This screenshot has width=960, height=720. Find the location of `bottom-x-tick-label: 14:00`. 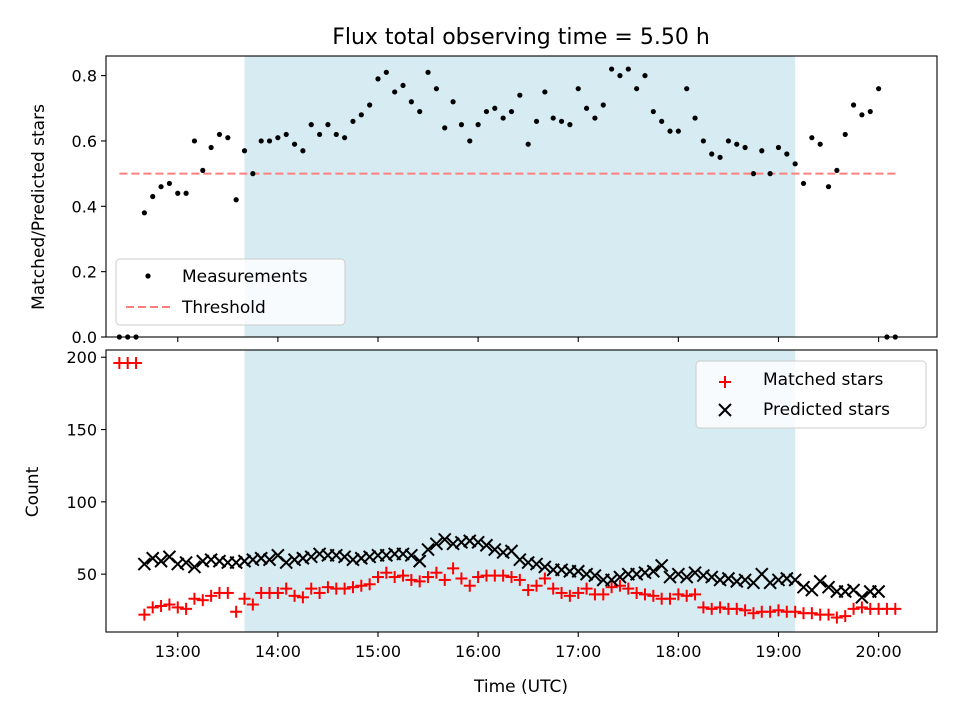

bottom-x-tick-label: 14:00 is located at coordinates (278, 651).